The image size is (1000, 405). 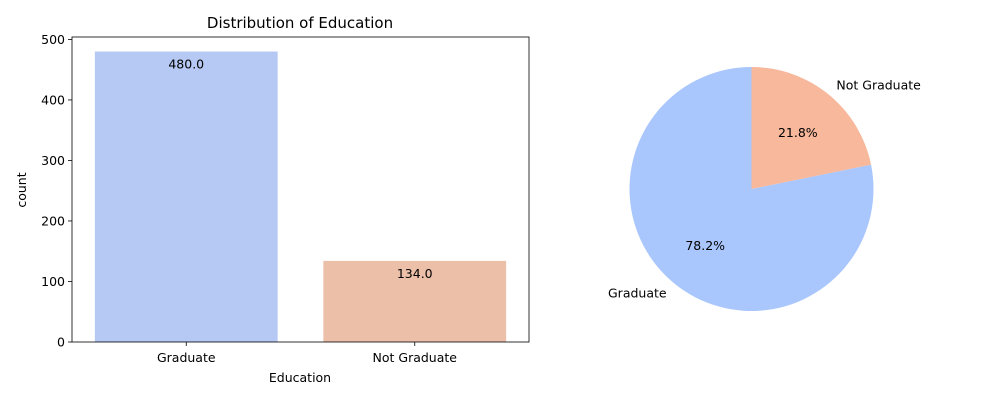 What do you see at coordinates (300, 377) in the screenshot?
I see `x-axis-label: Education` at bounding box center [300, 377].